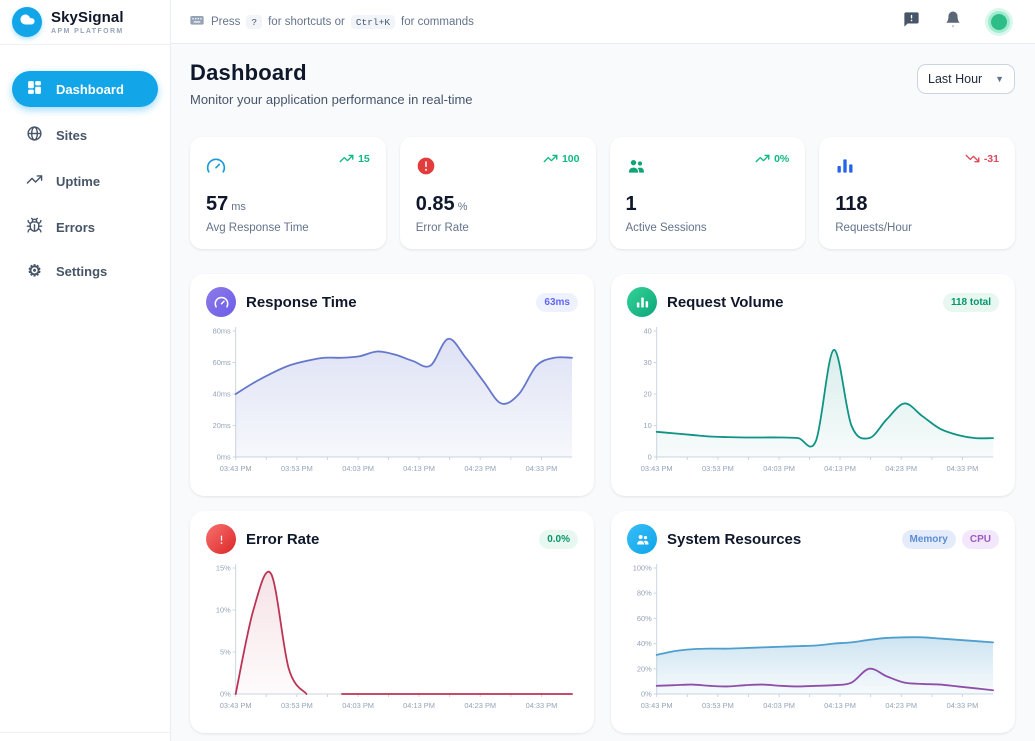  I want to click on chart-title: Request Volume, so click(725, 302).